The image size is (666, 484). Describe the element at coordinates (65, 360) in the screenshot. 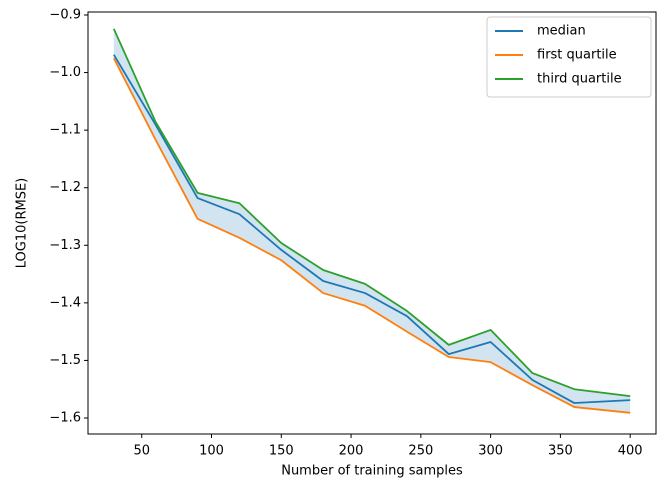

I see `y-tick-label: −1.5` at that location.